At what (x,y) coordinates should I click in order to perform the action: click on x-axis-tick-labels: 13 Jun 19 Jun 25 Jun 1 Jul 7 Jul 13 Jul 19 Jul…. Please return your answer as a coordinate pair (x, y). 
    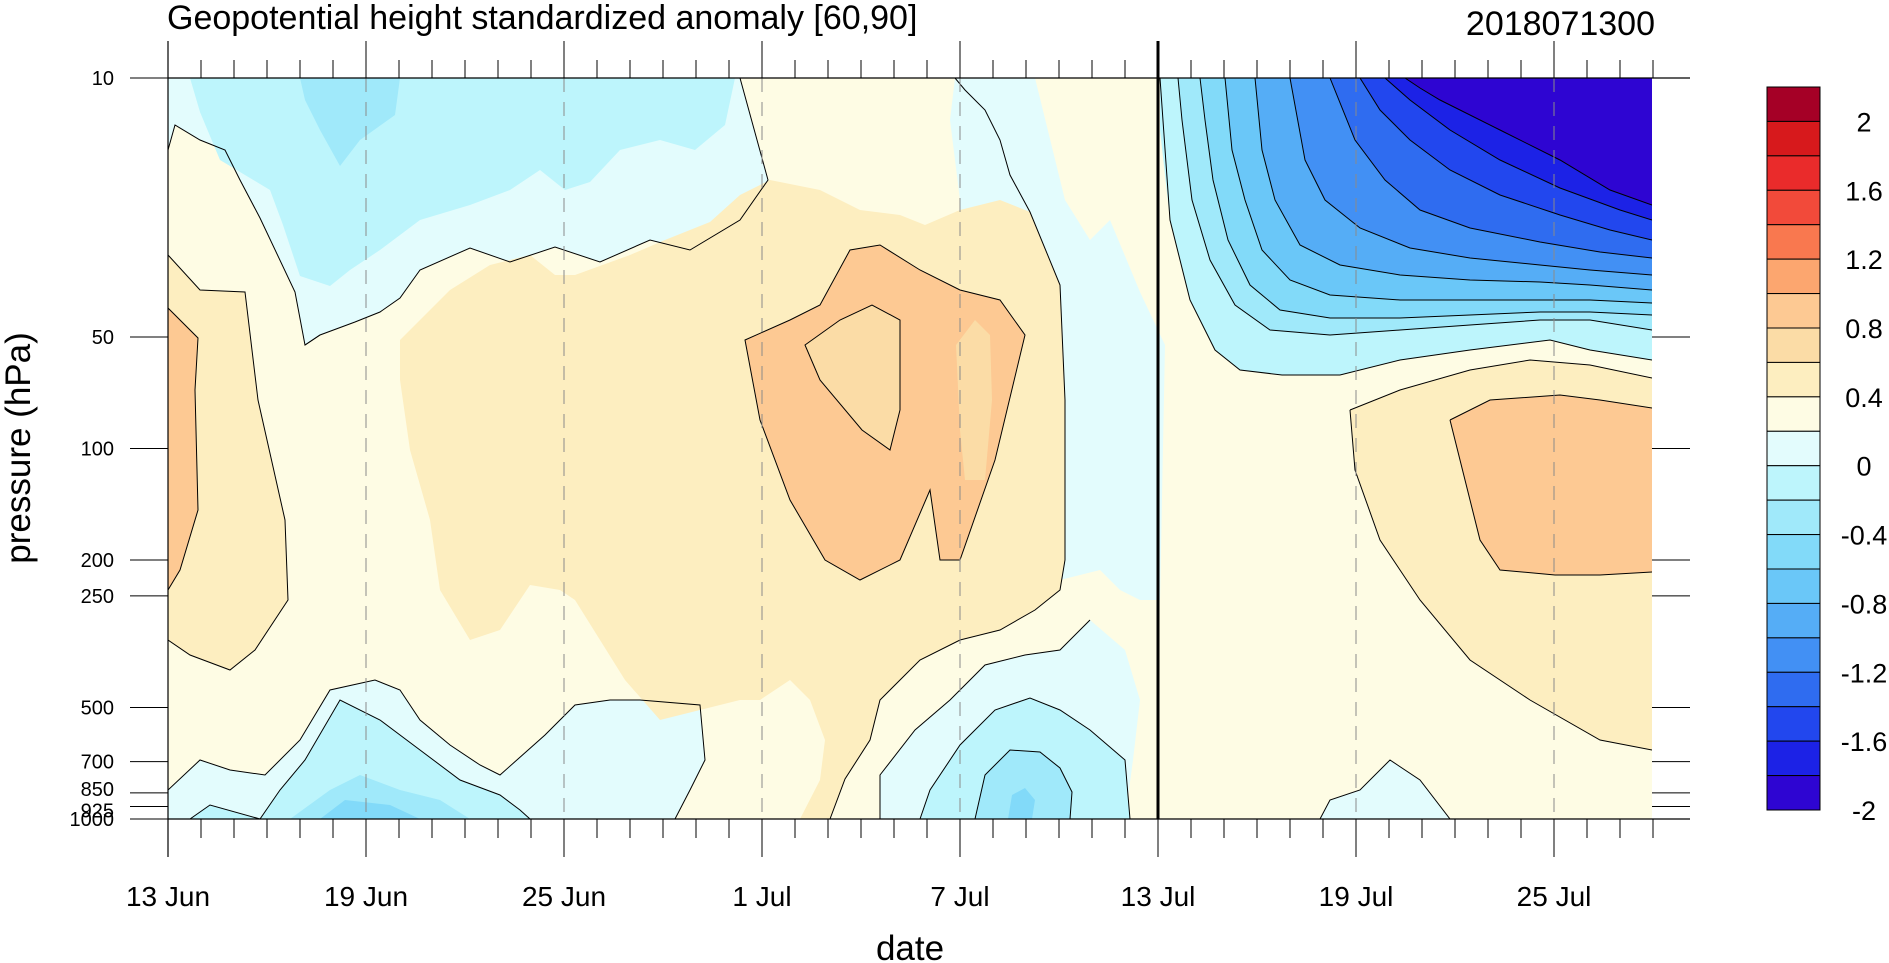
    Looking at the image, I should click on (858, 896).